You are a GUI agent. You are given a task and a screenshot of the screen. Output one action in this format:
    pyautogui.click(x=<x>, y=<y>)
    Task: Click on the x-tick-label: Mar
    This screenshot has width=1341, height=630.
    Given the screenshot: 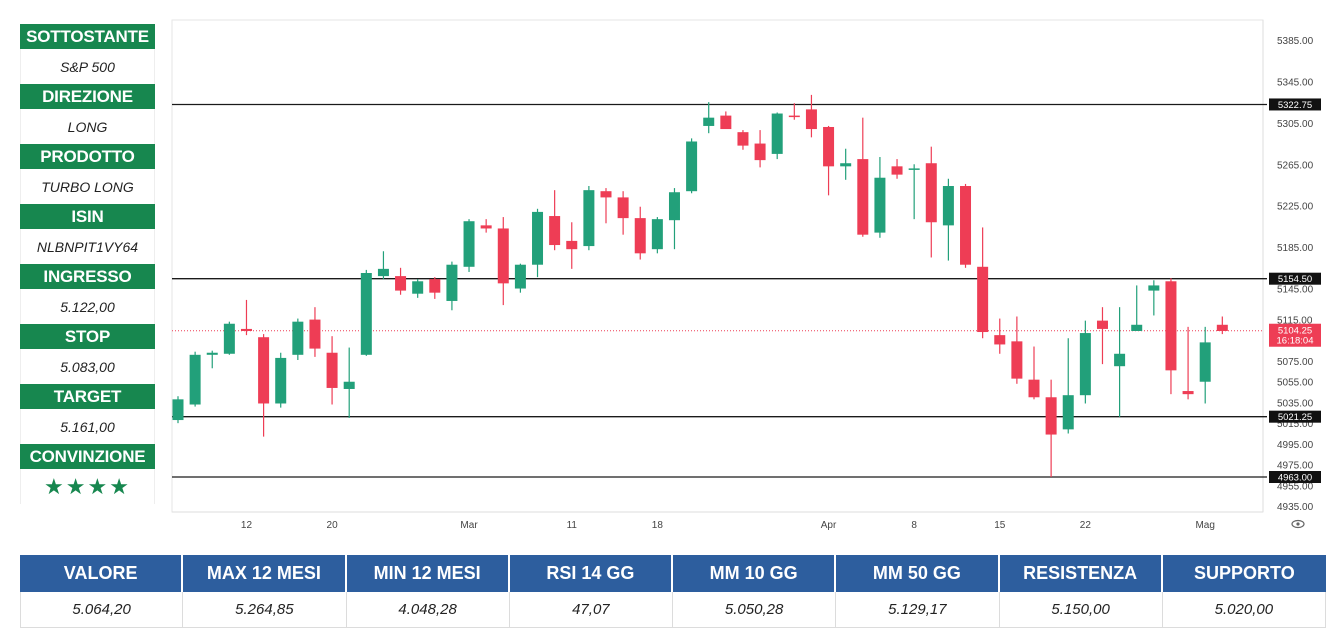 What is the action you would take?
    pyautogui.click(x=469, y=525)
    